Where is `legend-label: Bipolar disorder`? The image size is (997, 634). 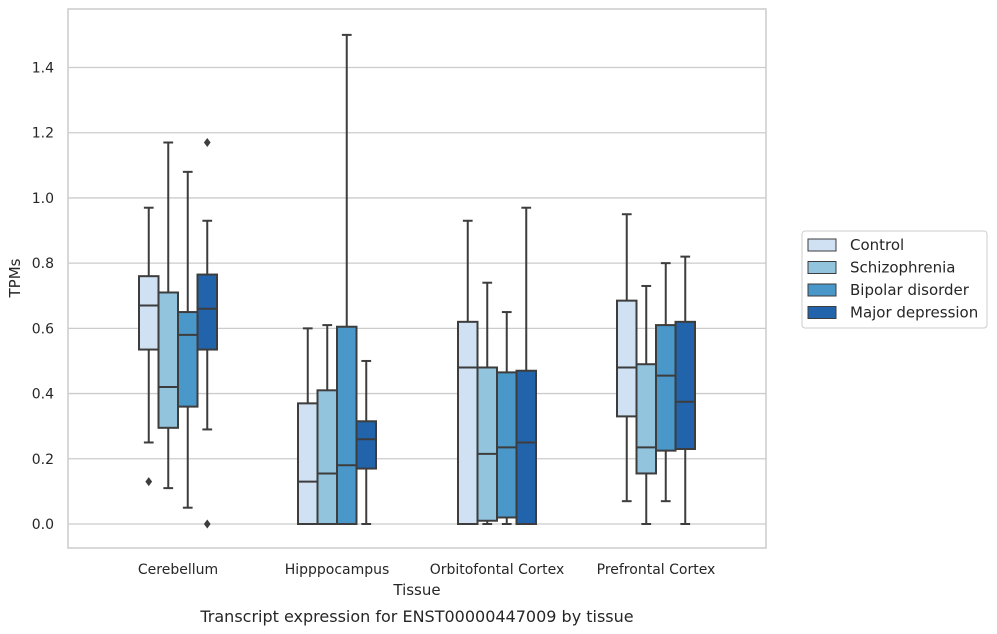 legend-label: Bipolar disorder is located at coordinates (910, 290).